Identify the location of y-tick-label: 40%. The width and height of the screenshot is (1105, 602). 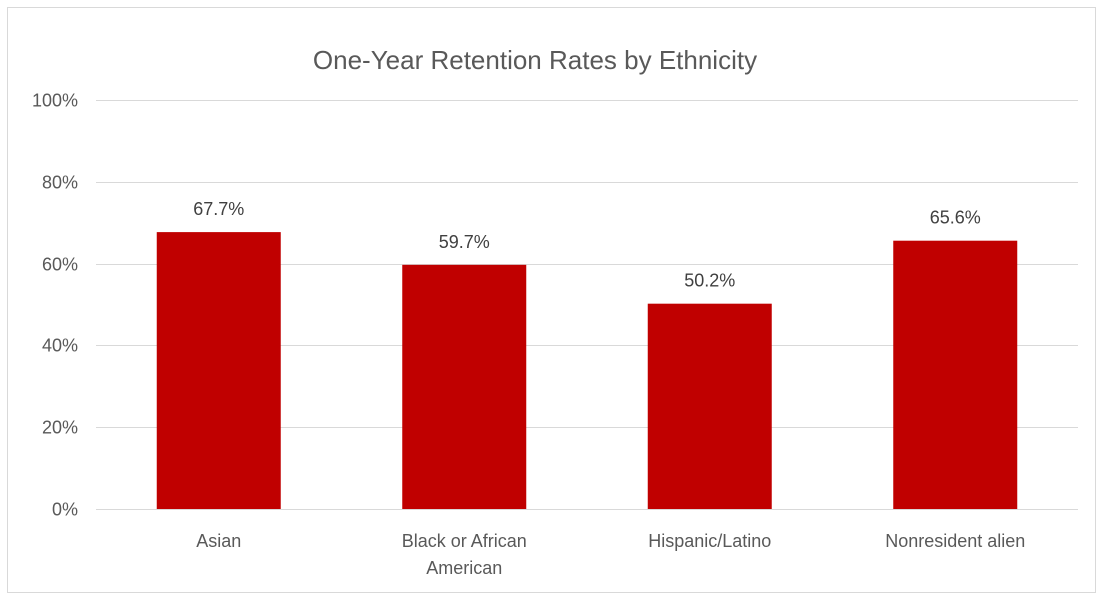
(60, 346).